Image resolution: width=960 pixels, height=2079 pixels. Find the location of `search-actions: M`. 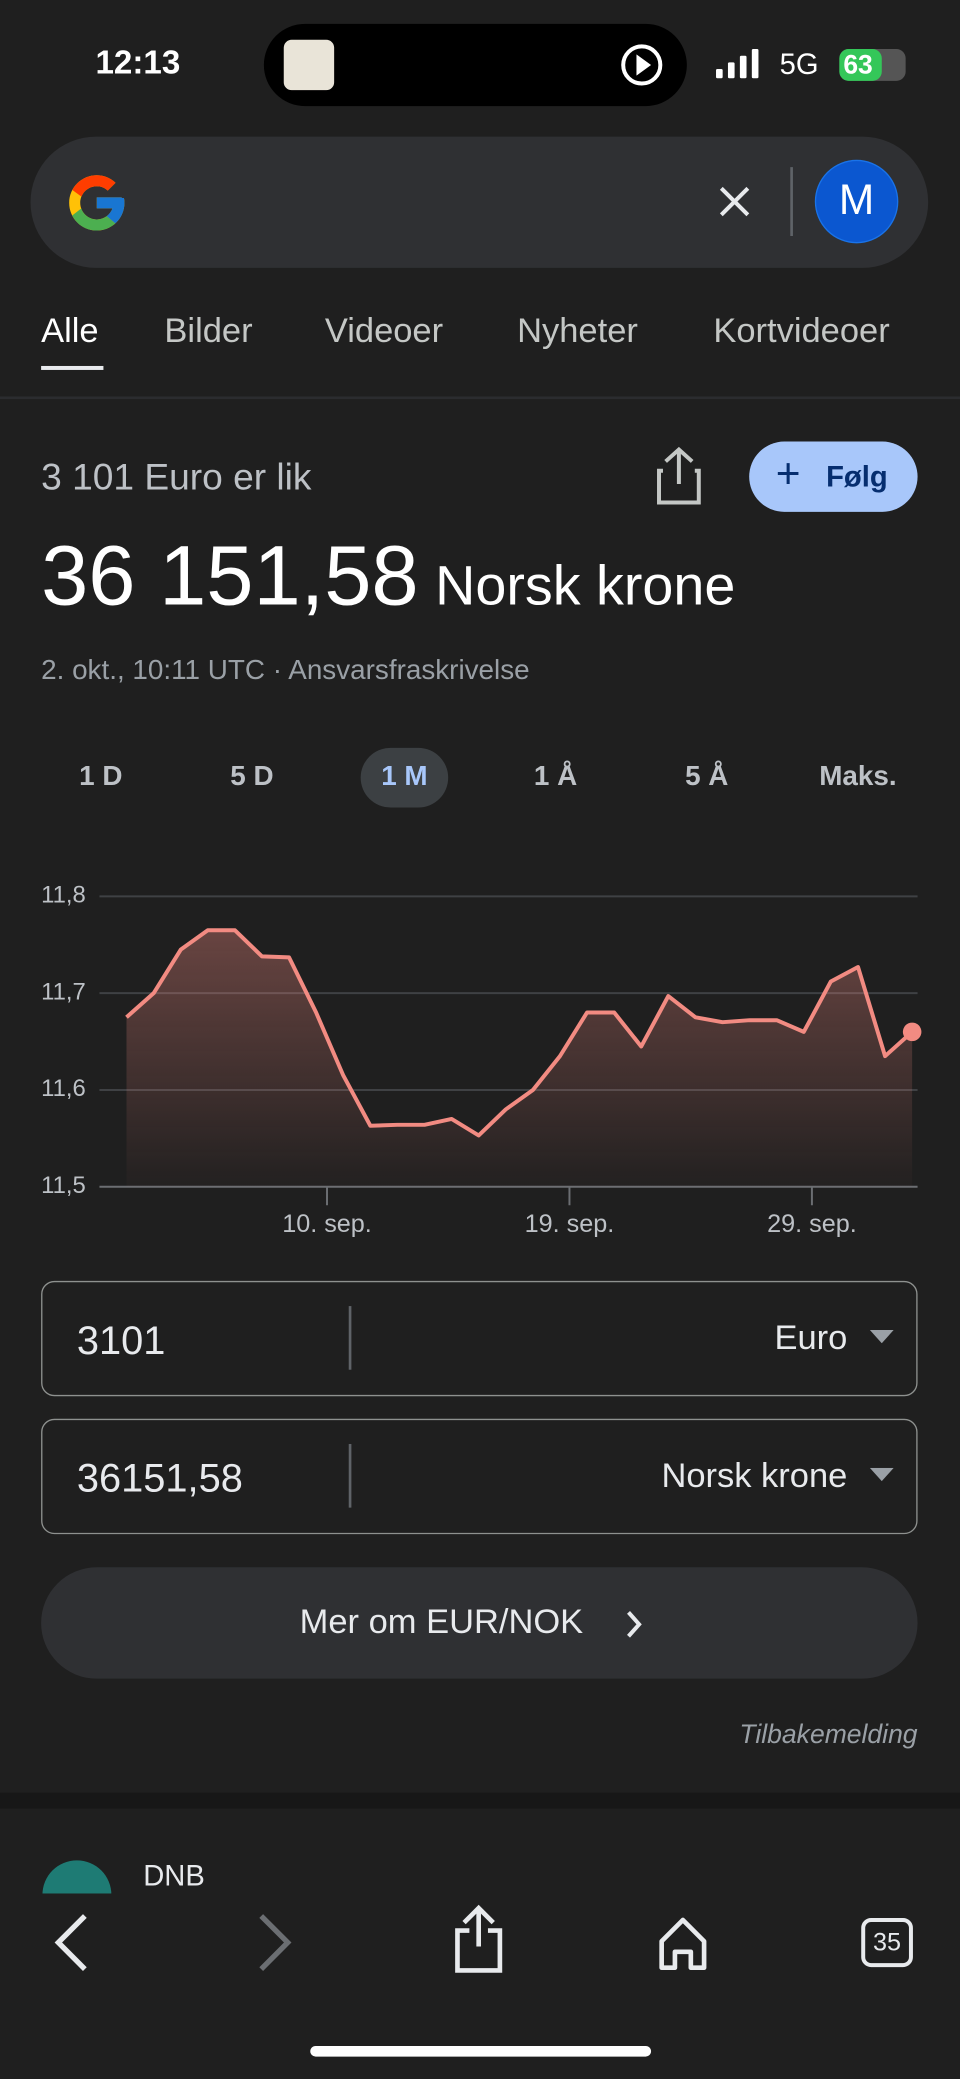

search-actions: M is located at coordinates (809, 201).